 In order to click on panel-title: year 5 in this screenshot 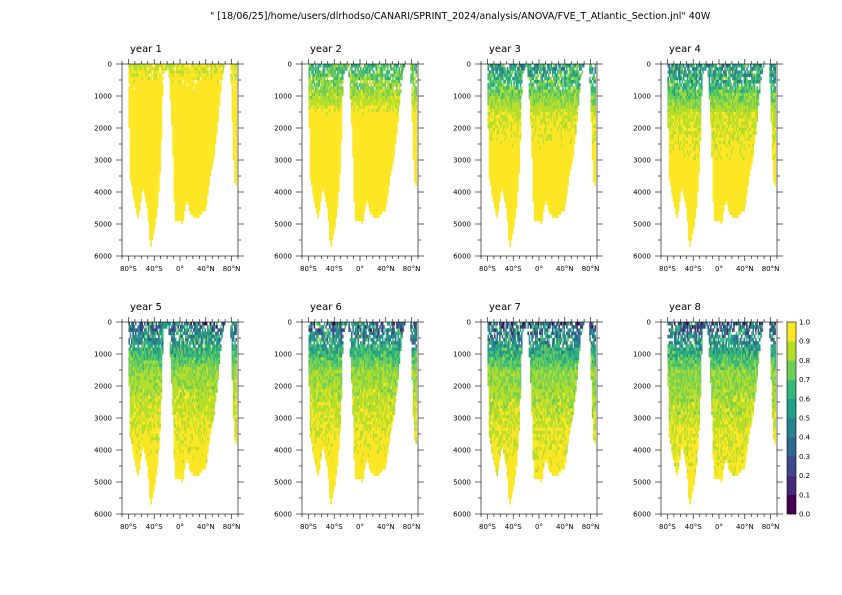, I will do `click(146, 307)`.